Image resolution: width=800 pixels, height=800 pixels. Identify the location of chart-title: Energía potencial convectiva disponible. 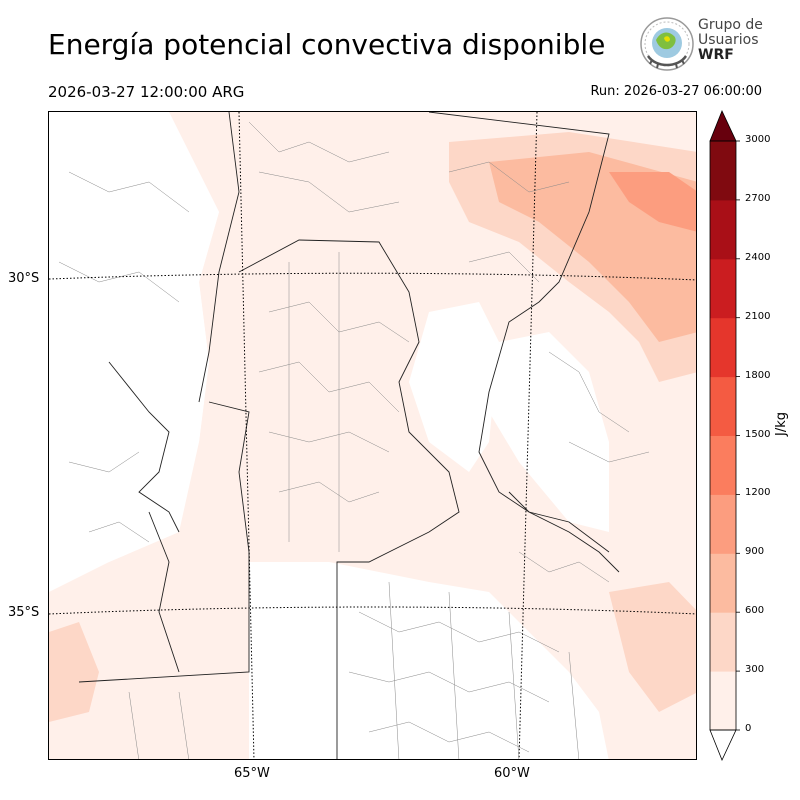
(327, 44).